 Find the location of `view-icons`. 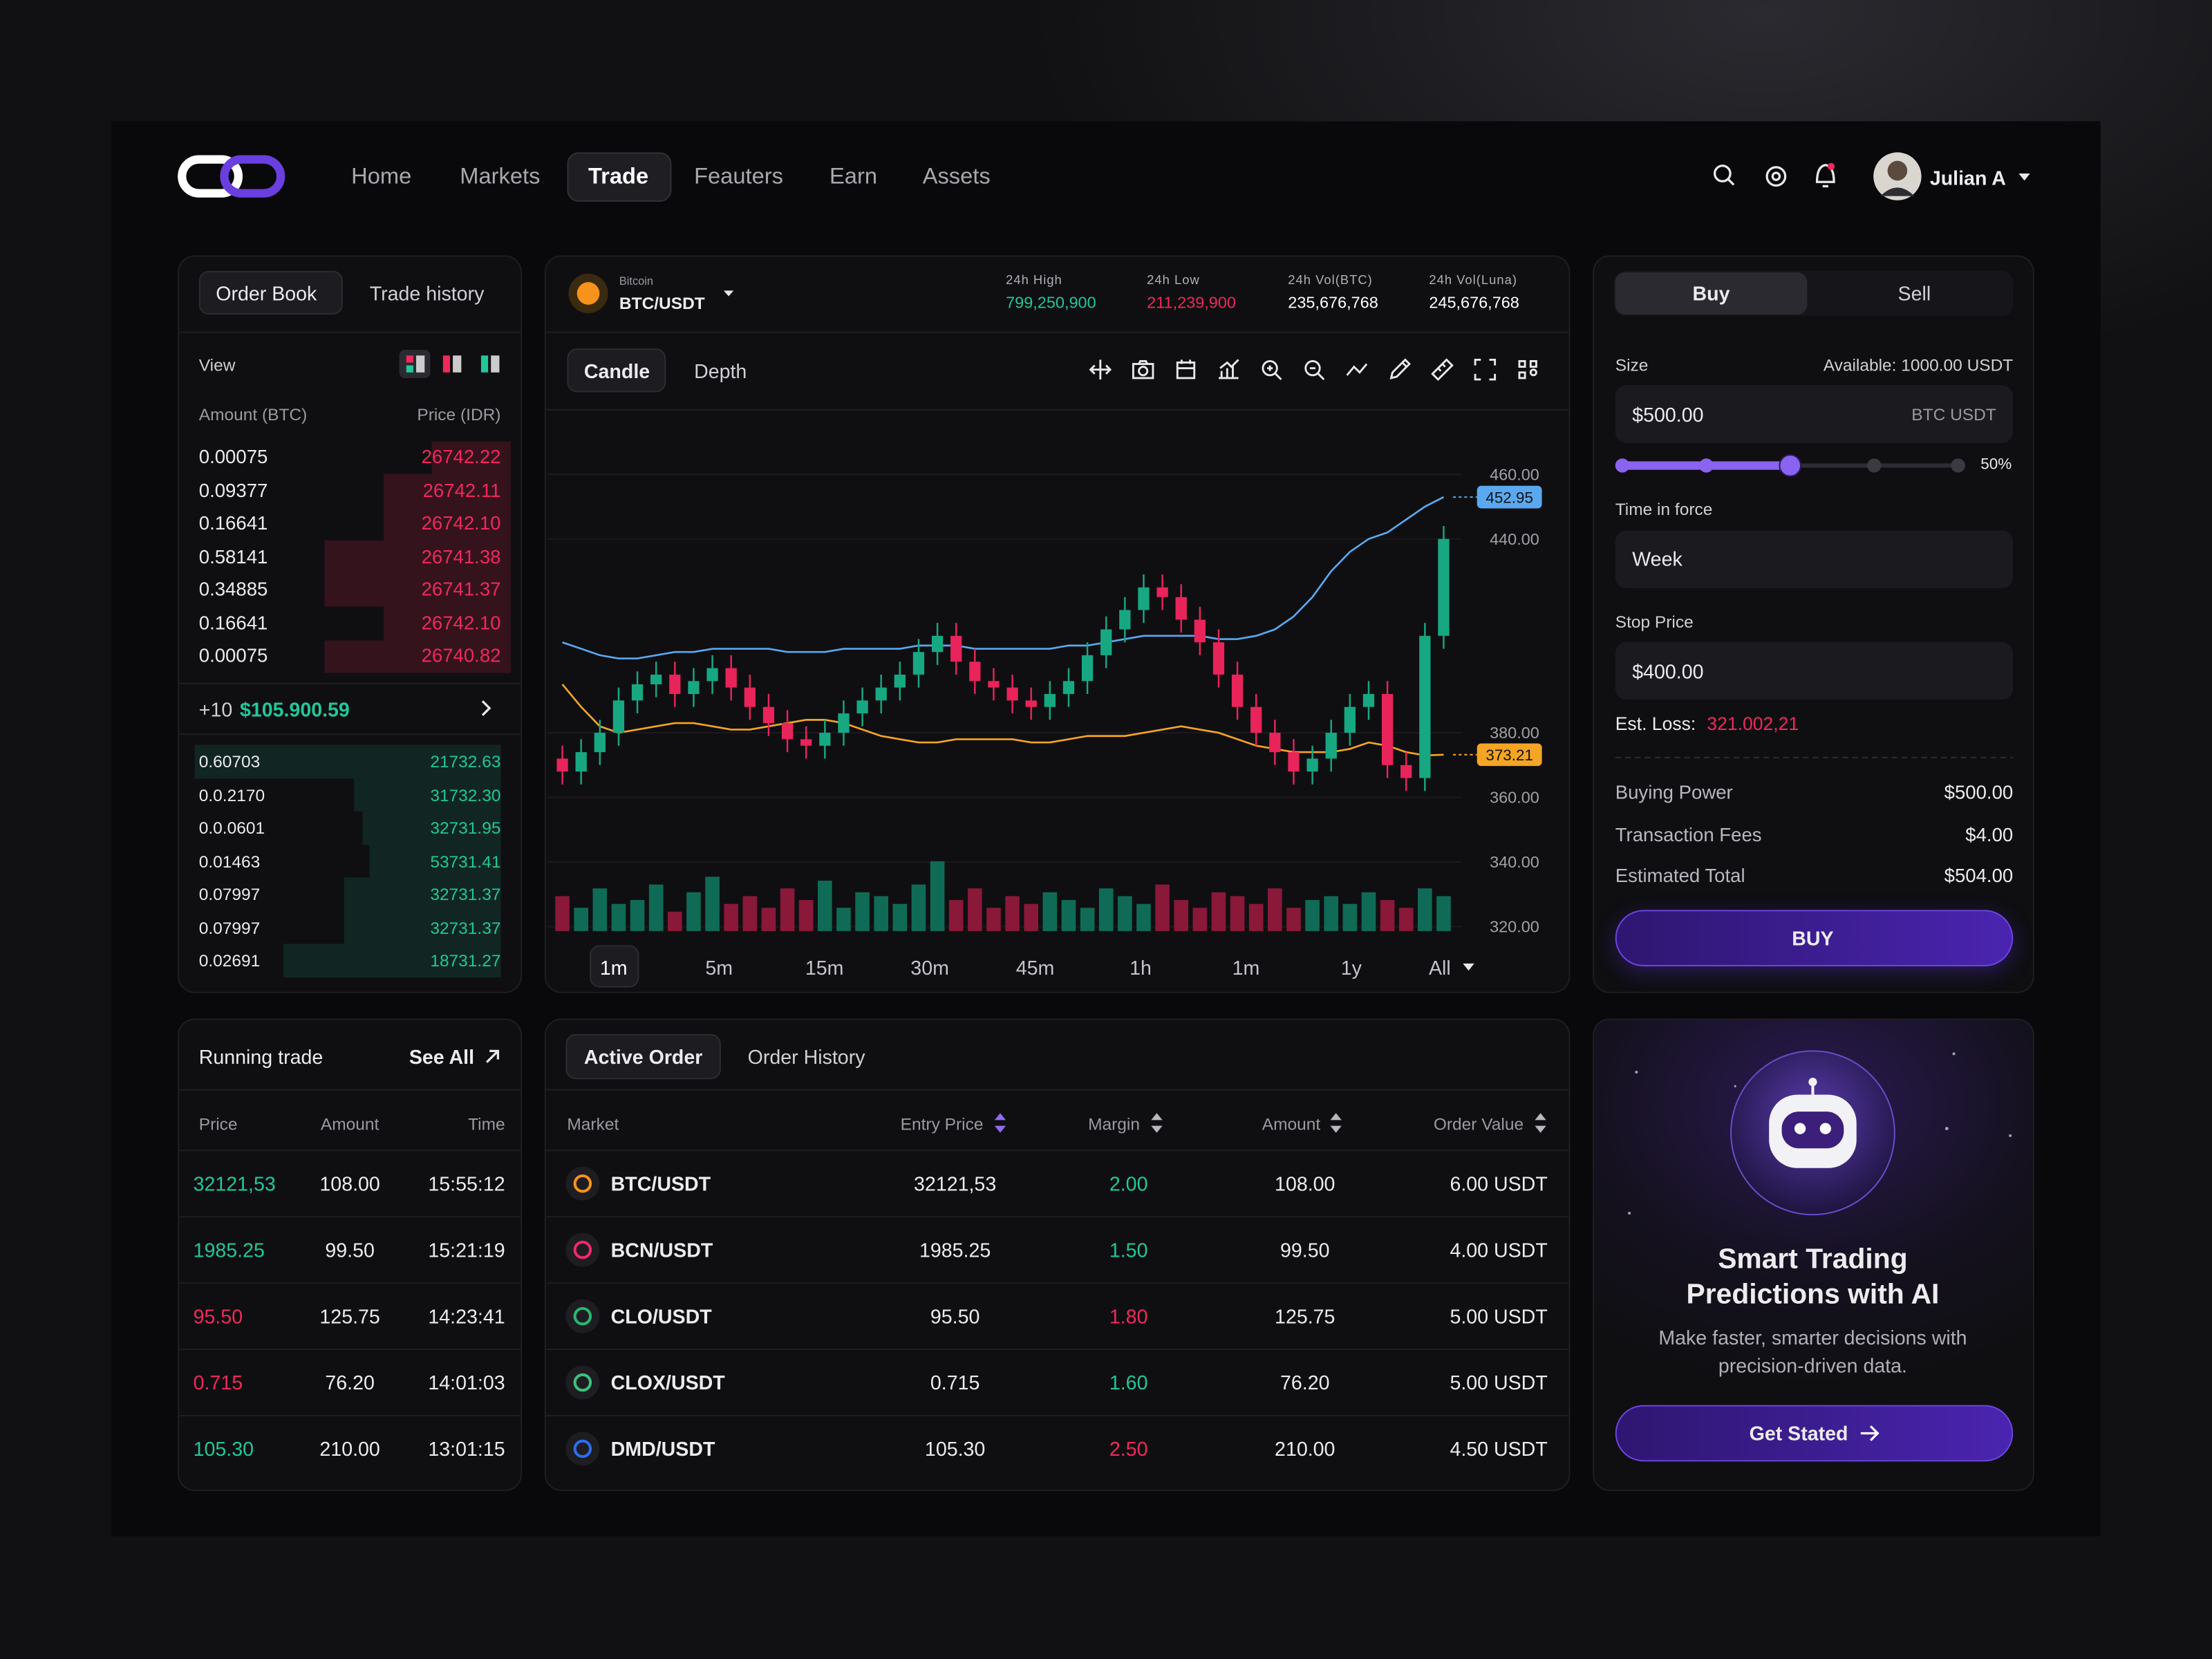

view-icons is located at coordinates (449, 364).